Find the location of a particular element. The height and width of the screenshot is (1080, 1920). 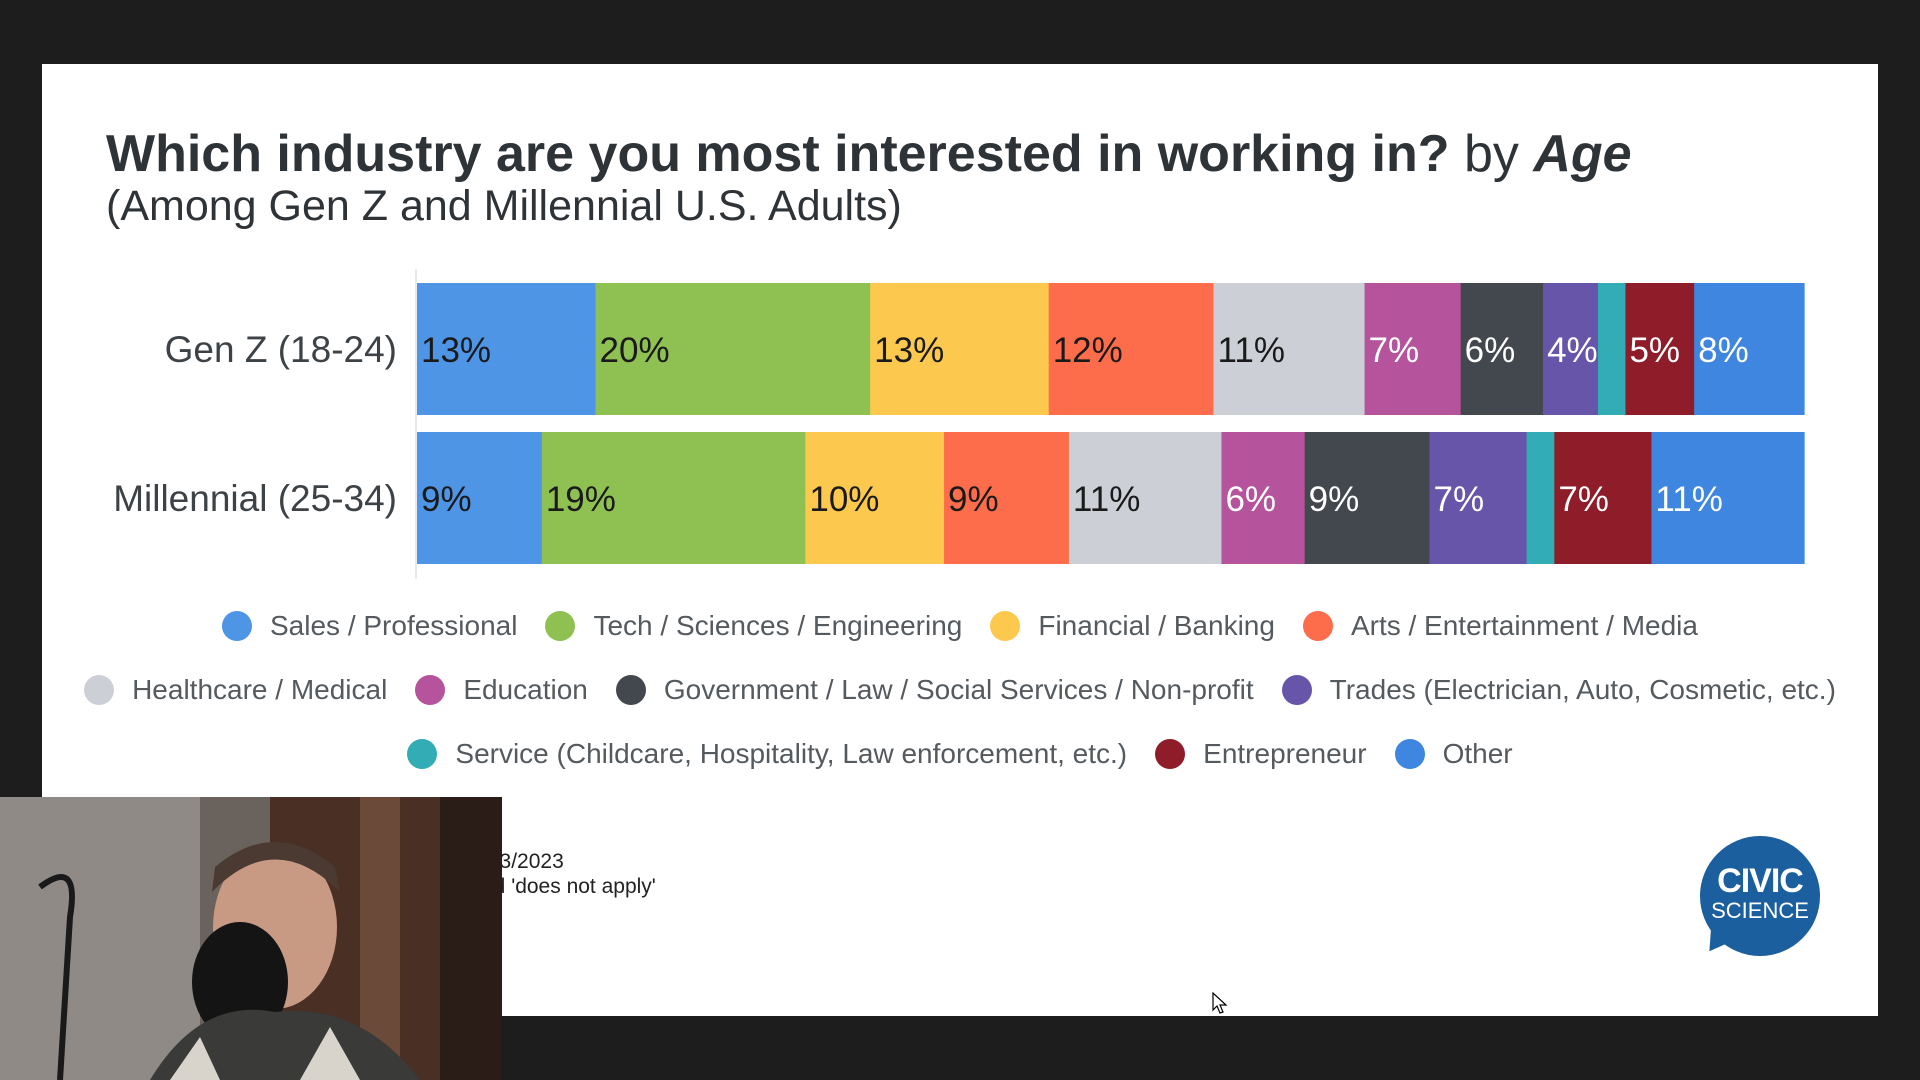

category-label: Millennial (25-34) is located at coordinates (255, 498).